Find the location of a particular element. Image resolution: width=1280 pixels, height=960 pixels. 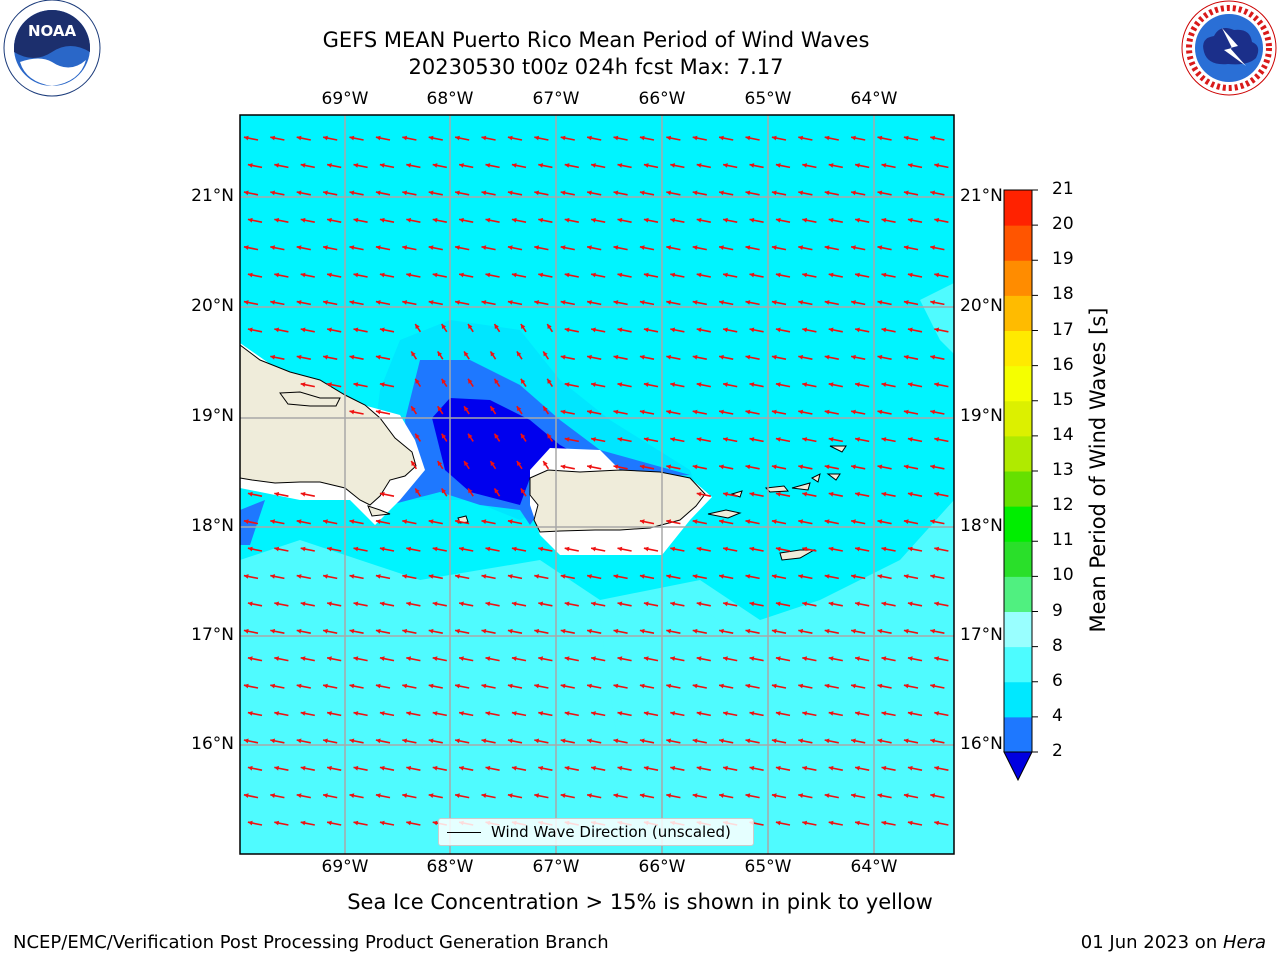

colorbar-tick-label: 4 is located at coordinates (1057, 715).